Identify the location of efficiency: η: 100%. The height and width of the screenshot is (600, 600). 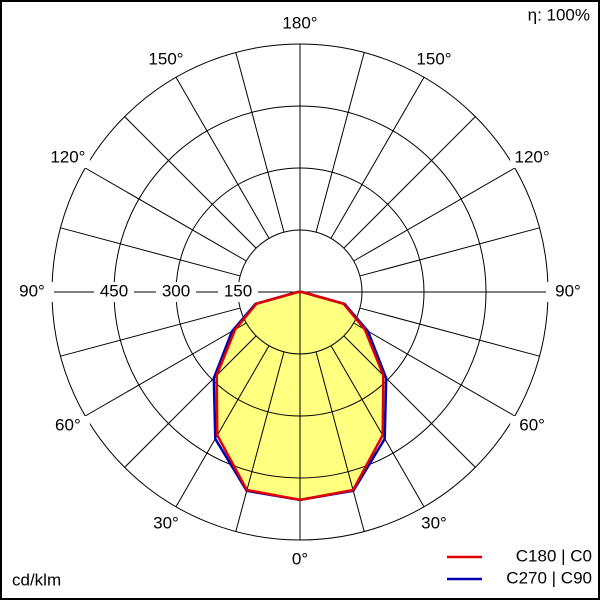
(559, 14).